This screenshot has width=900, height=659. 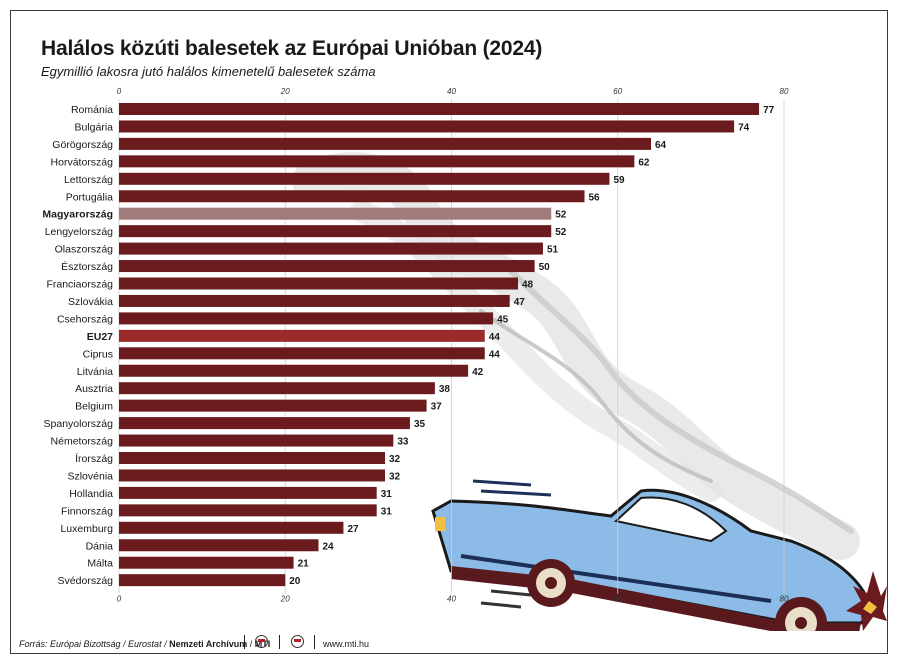 I want to click on category-label: Írország, so click(x=94, y=458).